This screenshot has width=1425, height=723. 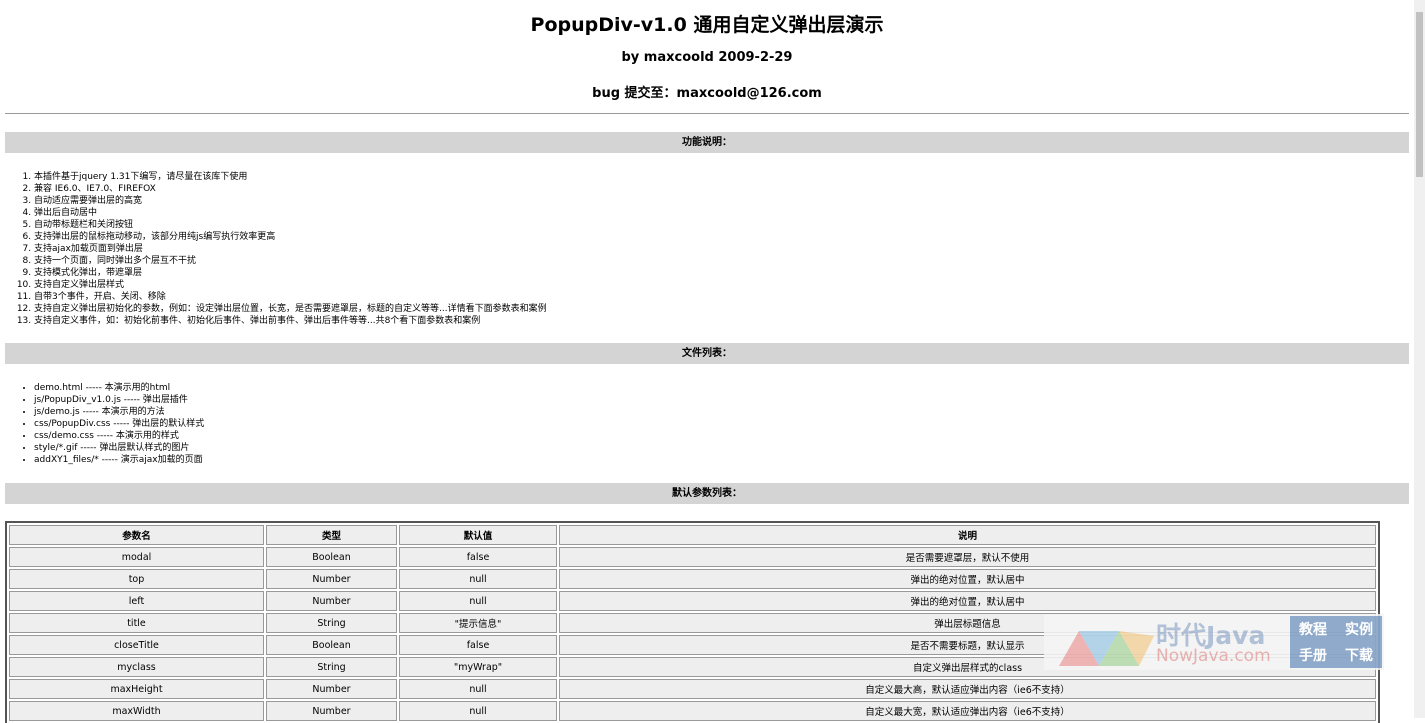 What do you see at coordinates (290, 201) in the screenshot?
I see `feature-item: 自动适应需要弹出层的高宽` at bounding box center [290, 201].